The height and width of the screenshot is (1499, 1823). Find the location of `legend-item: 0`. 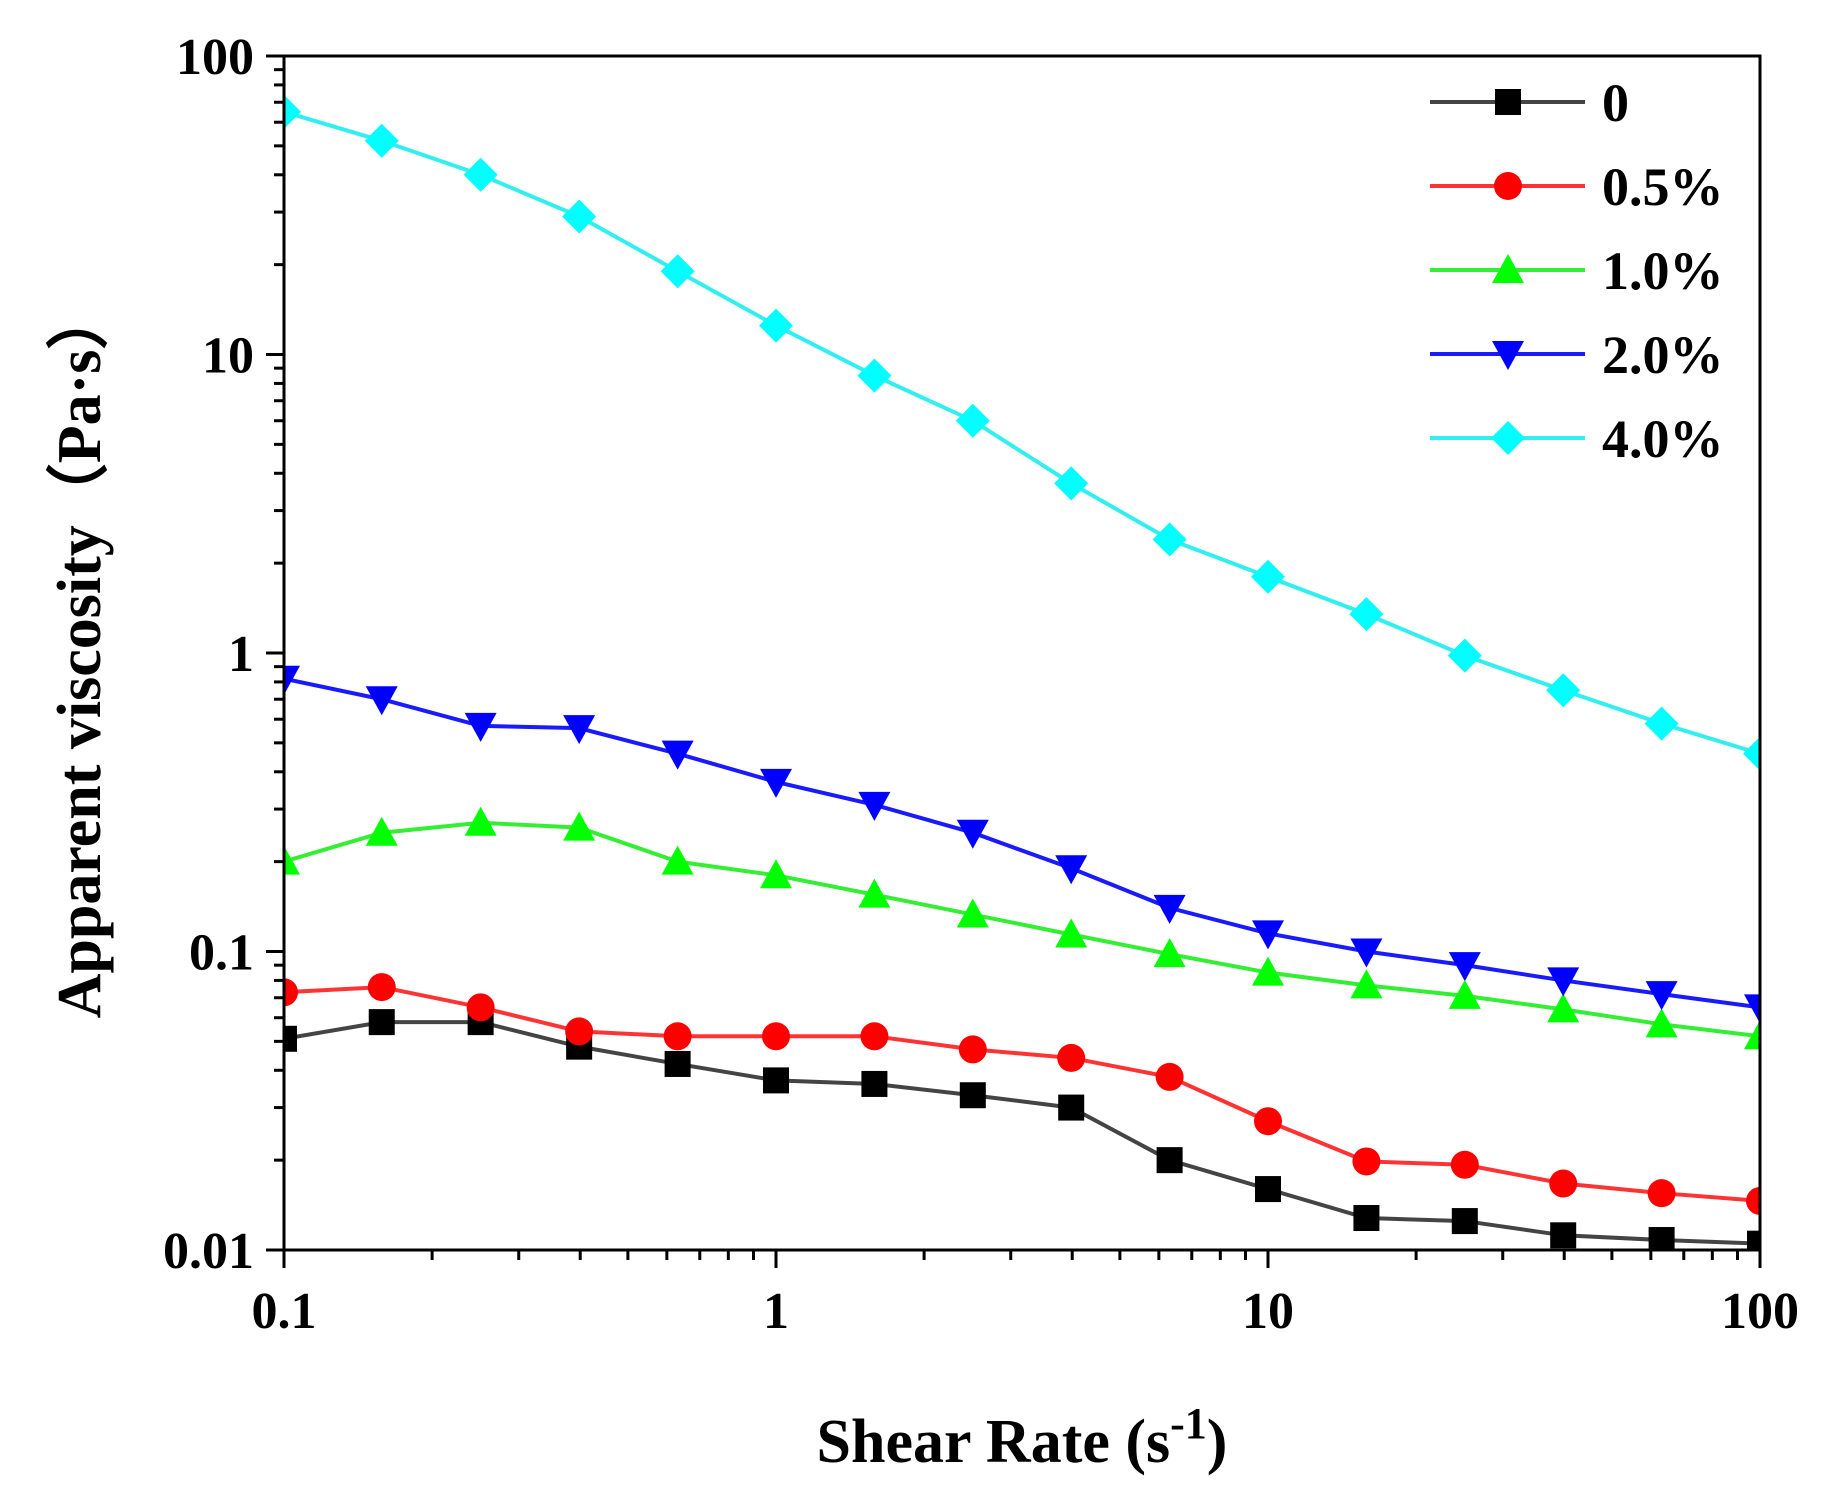

legend-item: 0 is located at coordinates (1529, 103).